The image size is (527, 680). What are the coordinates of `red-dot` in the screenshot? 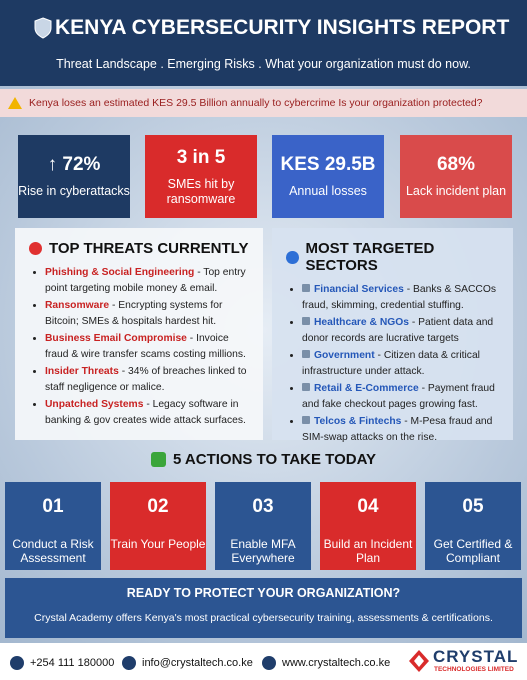 It's located at (35, 248).